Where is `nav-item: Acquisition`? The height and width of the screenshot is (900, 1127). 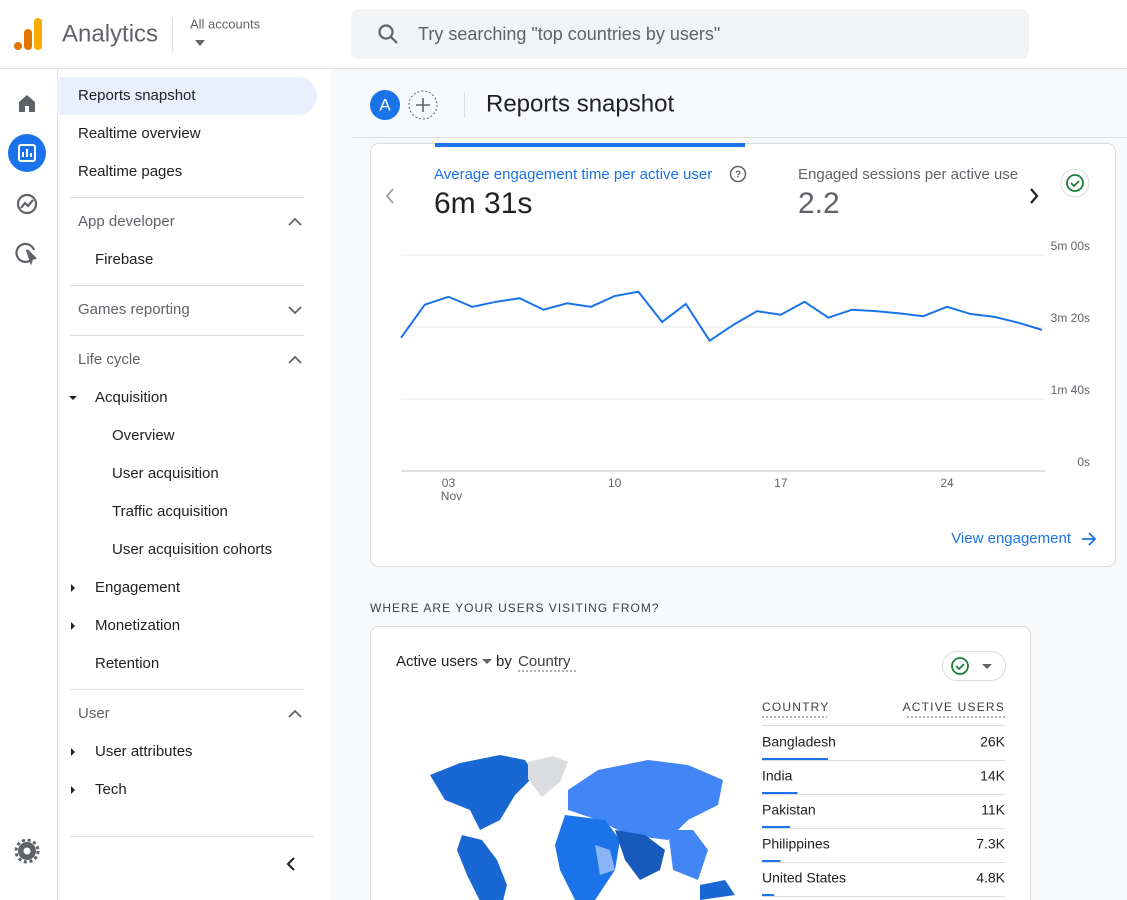
nav-item: Acquisition is located at coordinates (131, 397).